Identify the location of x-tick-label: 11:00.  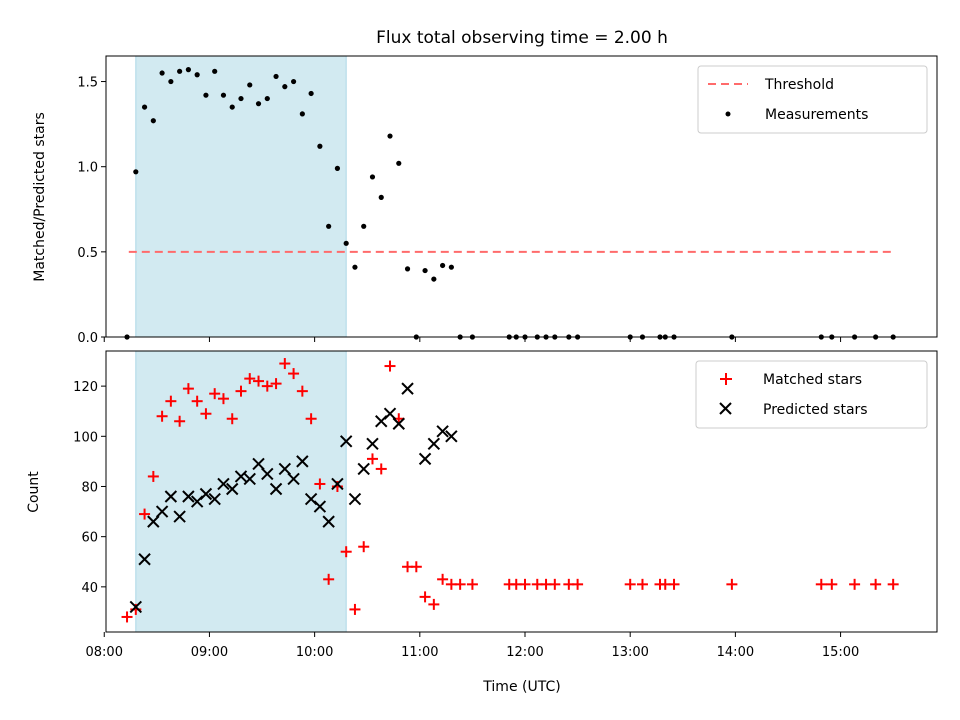
(419, 652).